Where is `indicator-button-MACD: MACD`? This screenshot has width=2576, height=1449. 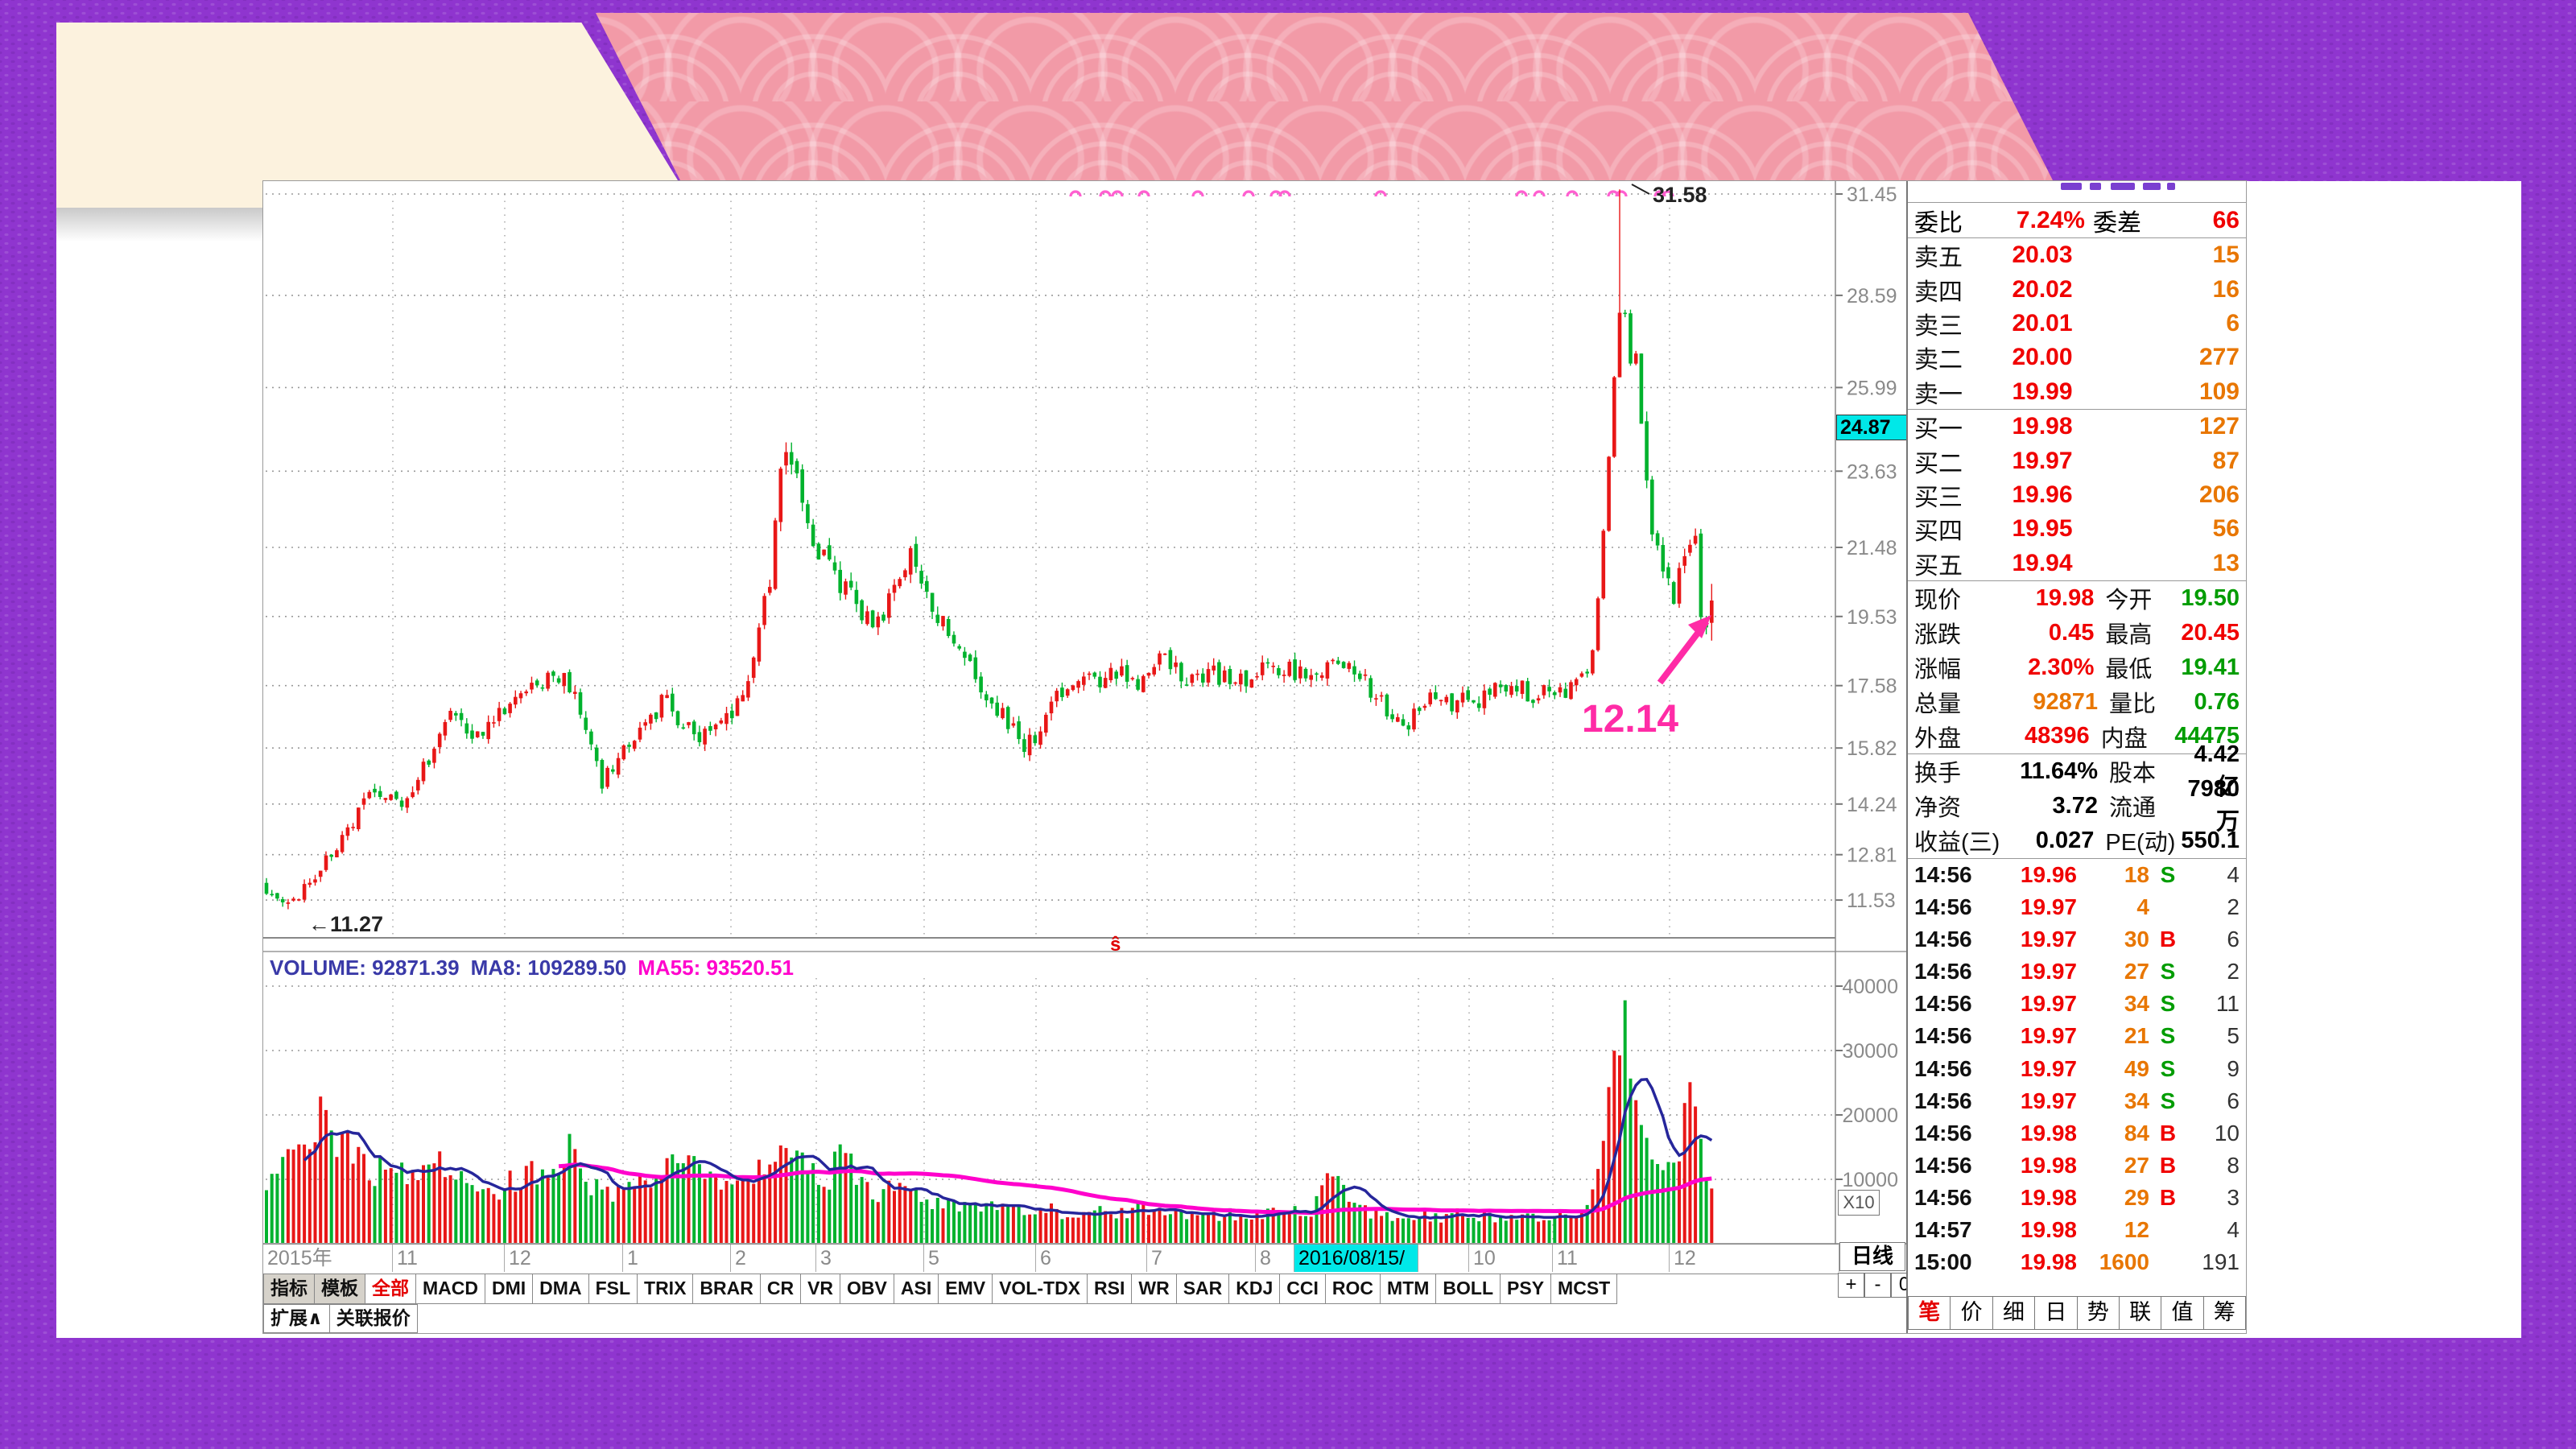
indicator-button-MACD: MACD is located at coordinates (450, 1289).